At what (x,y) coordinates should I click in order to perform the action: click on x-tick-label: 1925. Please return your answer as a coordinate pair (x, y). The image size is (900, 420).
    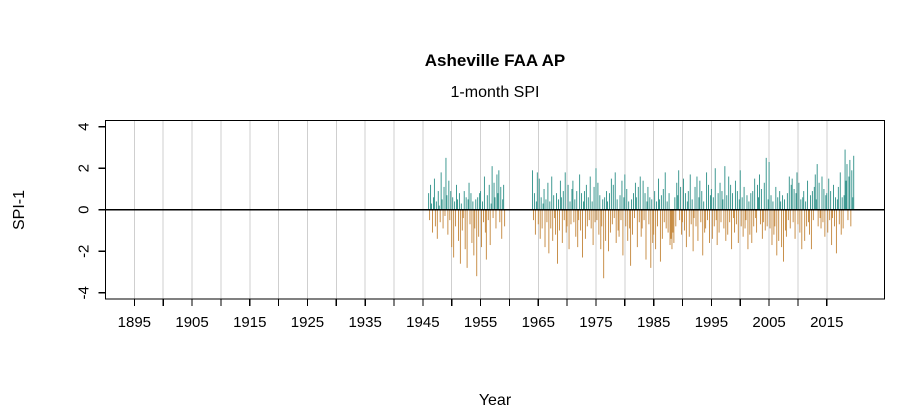
    Looking at the image, I should click on (307, 322).